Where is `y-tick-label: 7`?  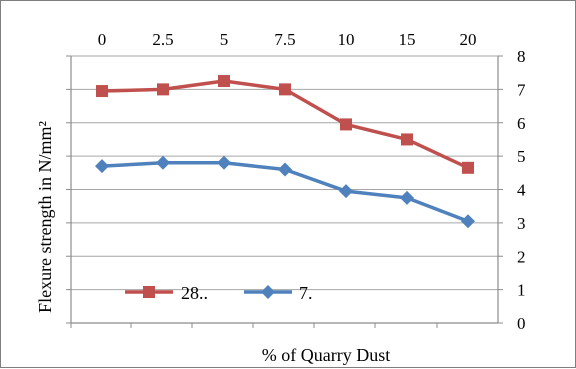 y-tick-label: 7 is located at coordinates (521, 89).